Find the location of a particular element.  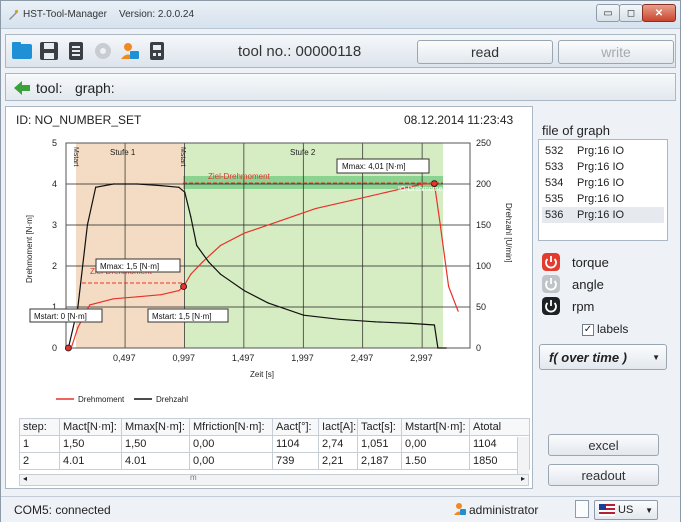

list-item: 533 Prg:16 IO is located at coordinates (585, 167).